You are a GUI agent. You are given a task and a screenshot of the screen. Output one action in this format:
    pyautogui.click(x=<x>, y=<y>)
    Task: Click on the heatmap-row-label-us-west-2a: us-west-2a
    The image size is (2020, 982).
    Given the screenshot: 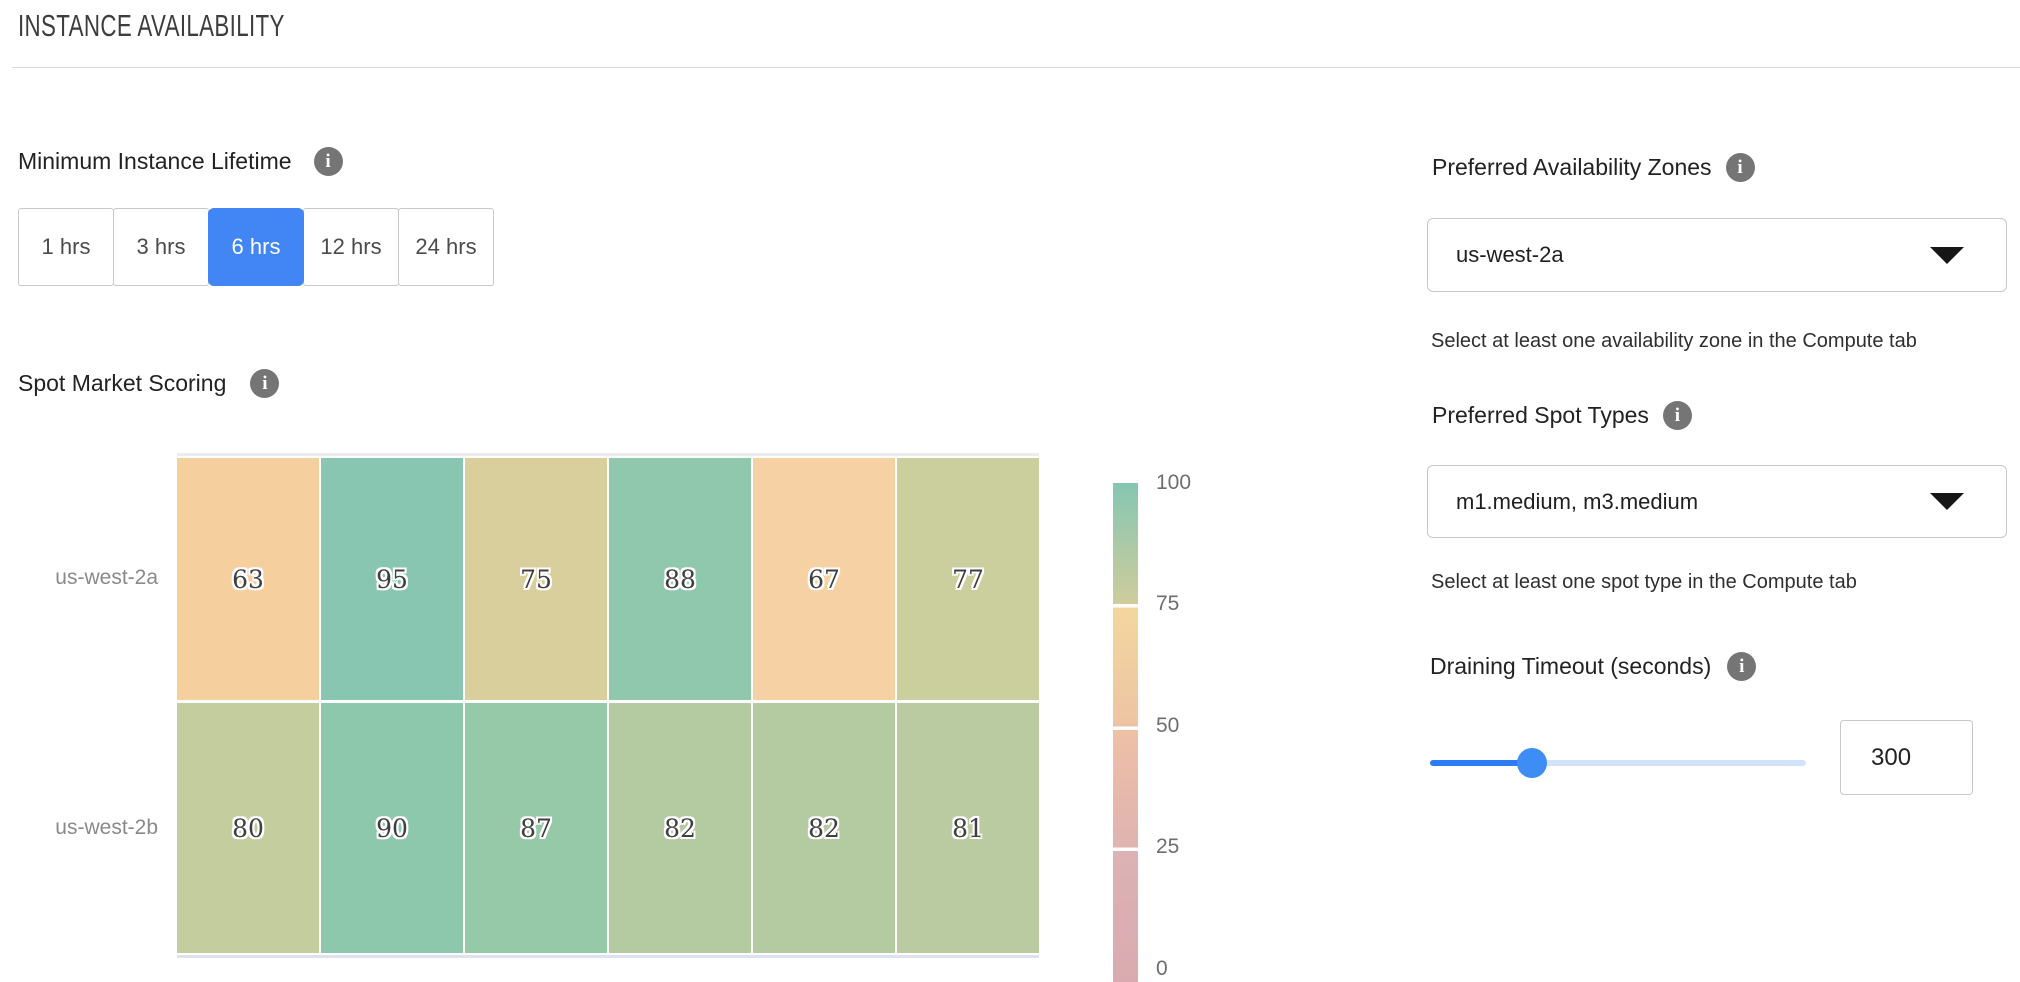 What is the action you would take?
    pyautogui.click(x=106, y=577)
    